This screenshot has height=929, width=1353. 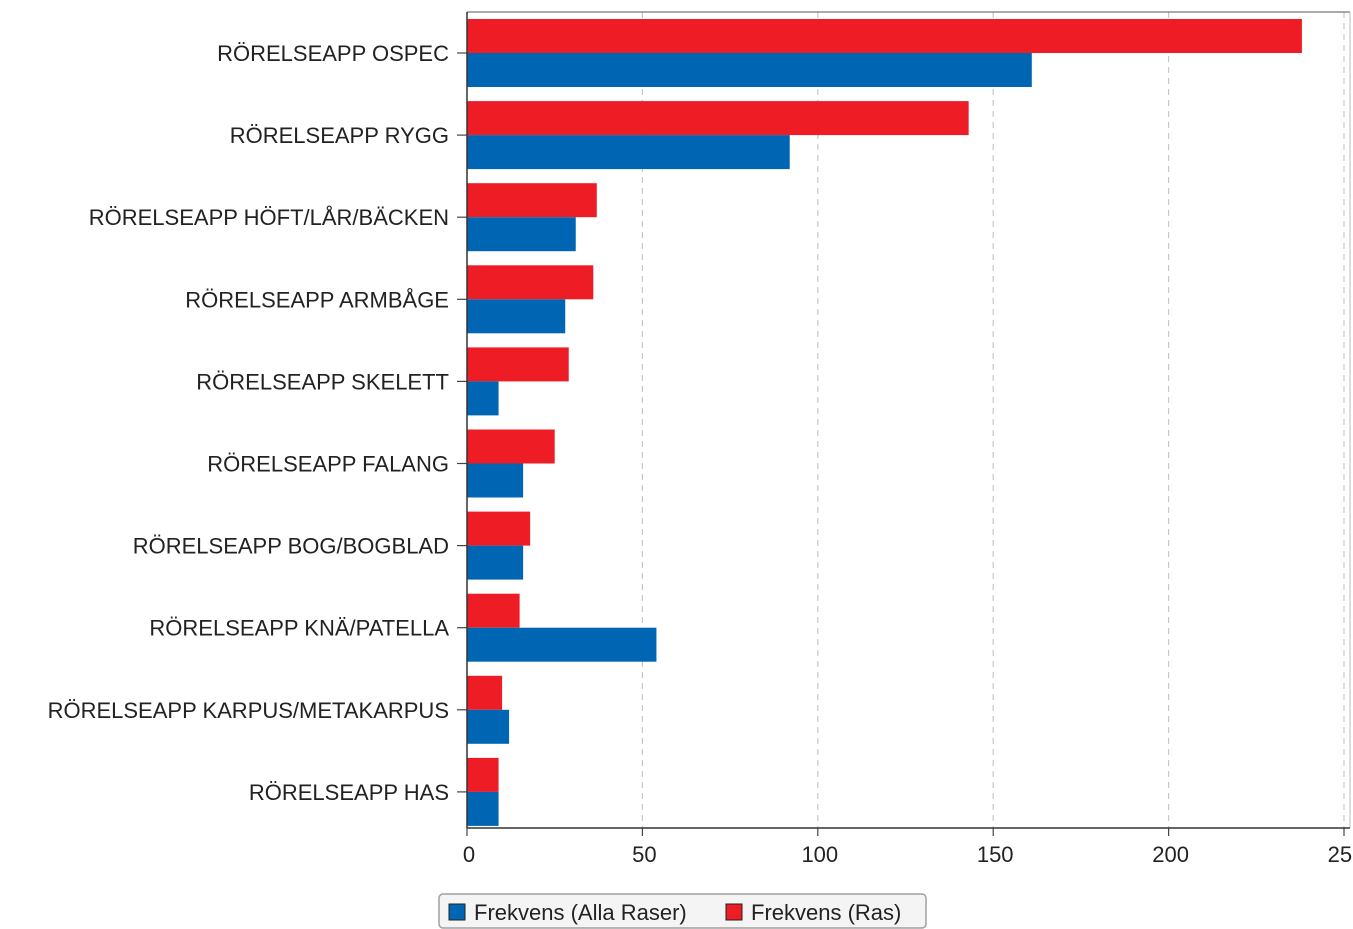 What do you see at coordinates (299, 628) in the screenshot?
I see `category-label: RÖRELSEAPP KNÄ/PATELLA` at bounding box center [299, 628].